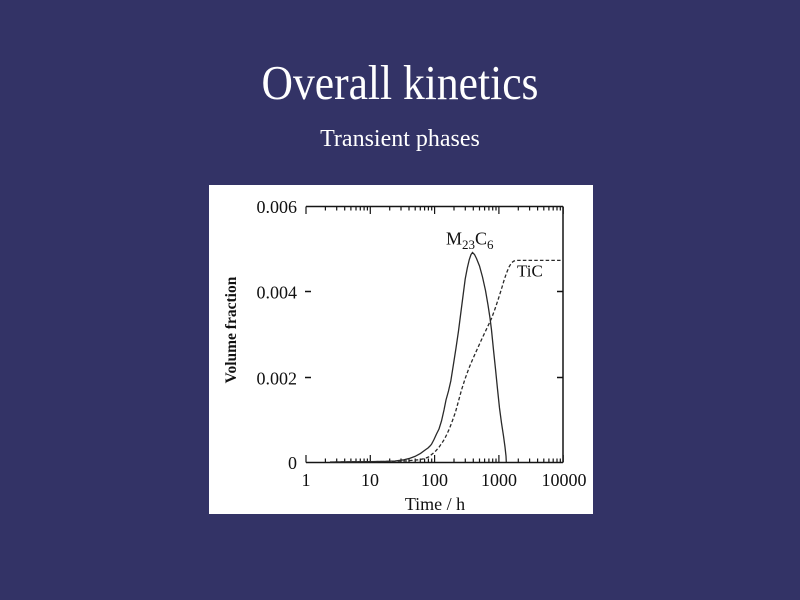  What do you see at coordinates (370, 480) in the screenshot?
I see `svg-text: 10` at bounding box center [370, 480].